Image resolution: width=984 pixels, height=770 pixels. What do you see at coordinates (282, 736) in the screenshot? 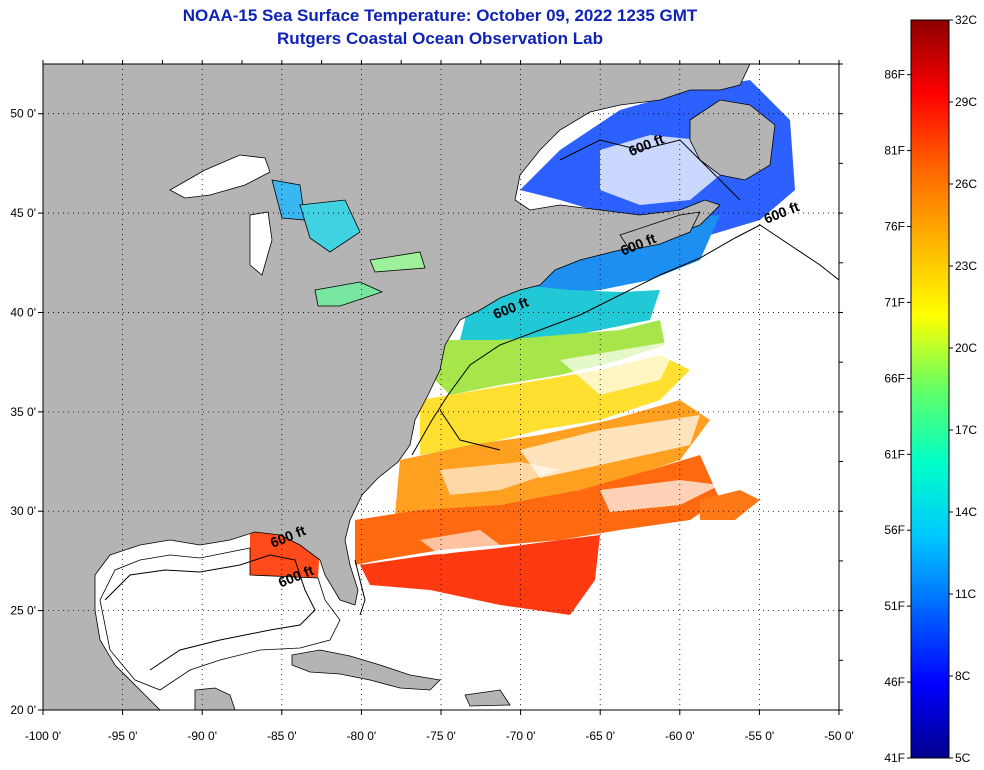
I see `lon-tick-label: -85 0'` at bounding box center [282, 736].